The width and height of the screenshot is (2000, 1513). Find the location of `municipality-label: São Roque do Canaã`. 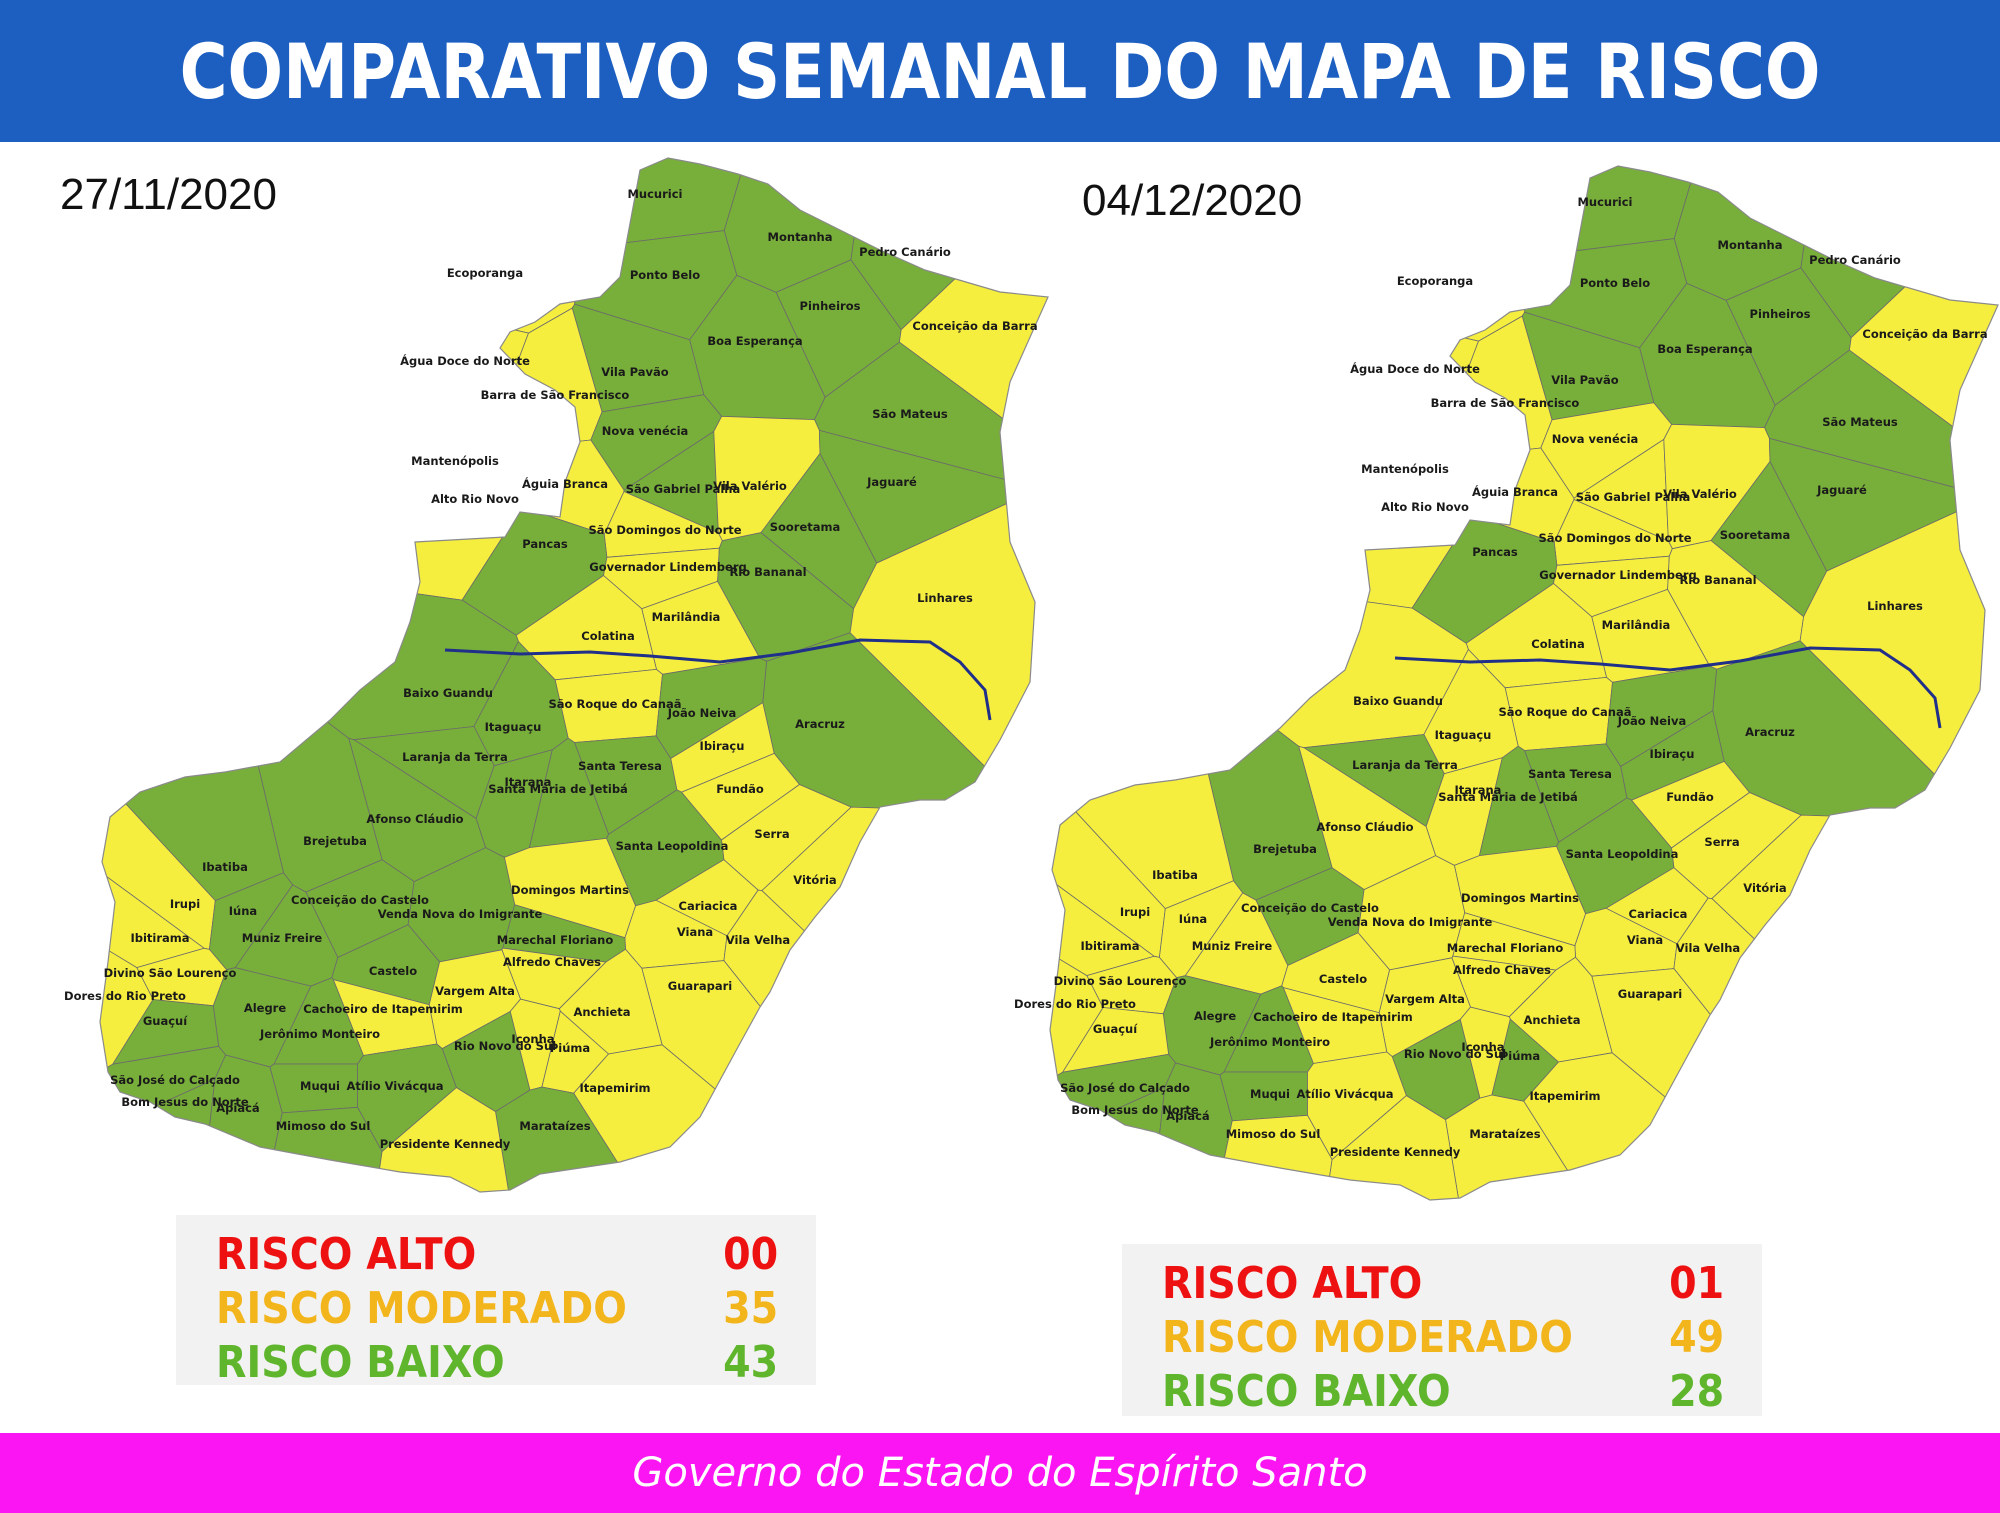

municipality-label: São Roque do Canaã is located at coordinates (1565, 712).